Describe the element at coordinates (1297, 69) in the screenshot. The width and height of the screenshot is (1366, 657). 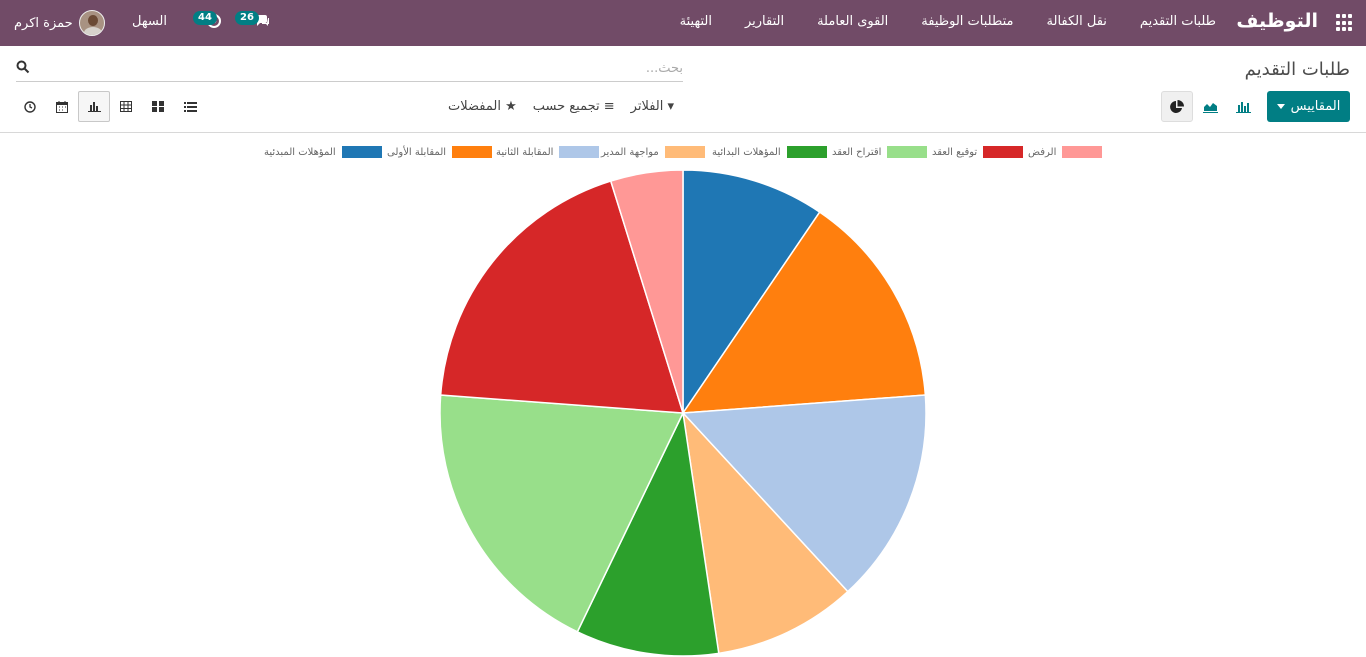
I see `page-title: طلبات التقديم` at that location.